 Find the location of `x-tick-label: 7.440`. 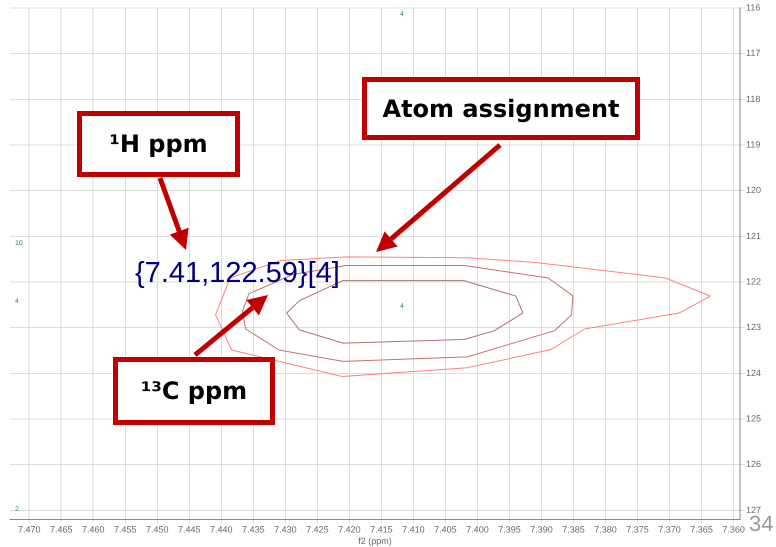

x-tick-label: 7.440 is located at coordinates (221, 529).